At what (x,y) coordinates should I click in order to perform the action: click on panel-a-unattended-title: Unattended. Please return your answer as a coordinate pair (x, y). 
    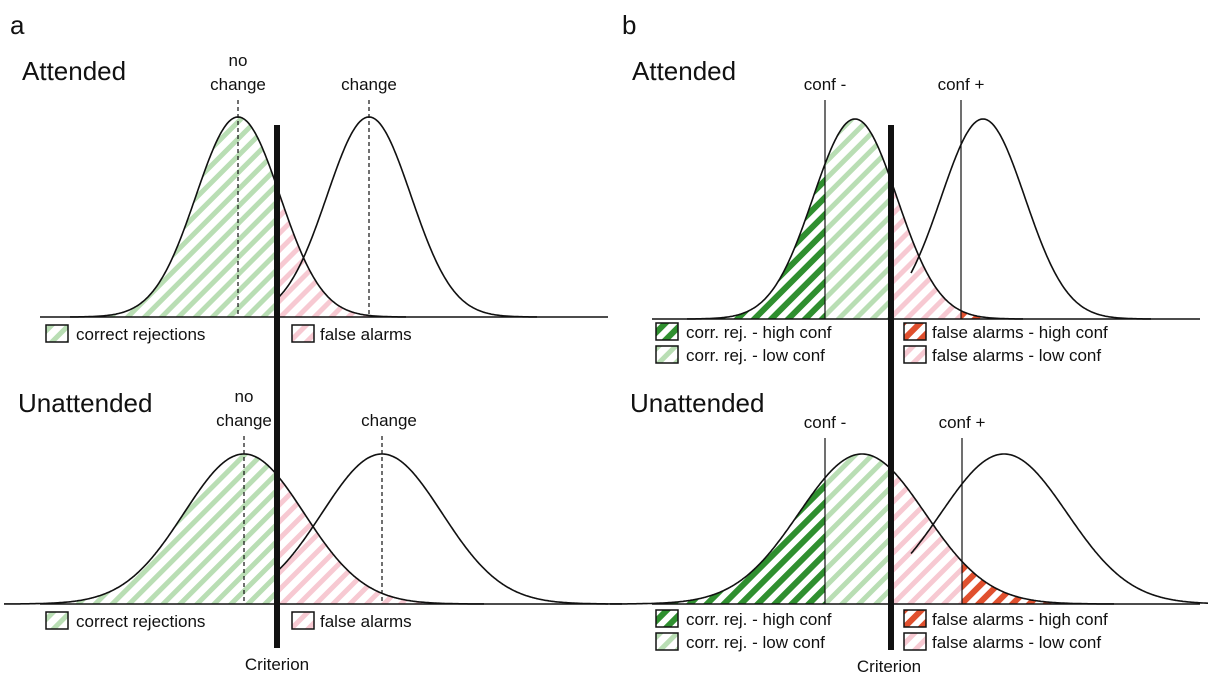
    Looking at the image, I should click on (85, 403).